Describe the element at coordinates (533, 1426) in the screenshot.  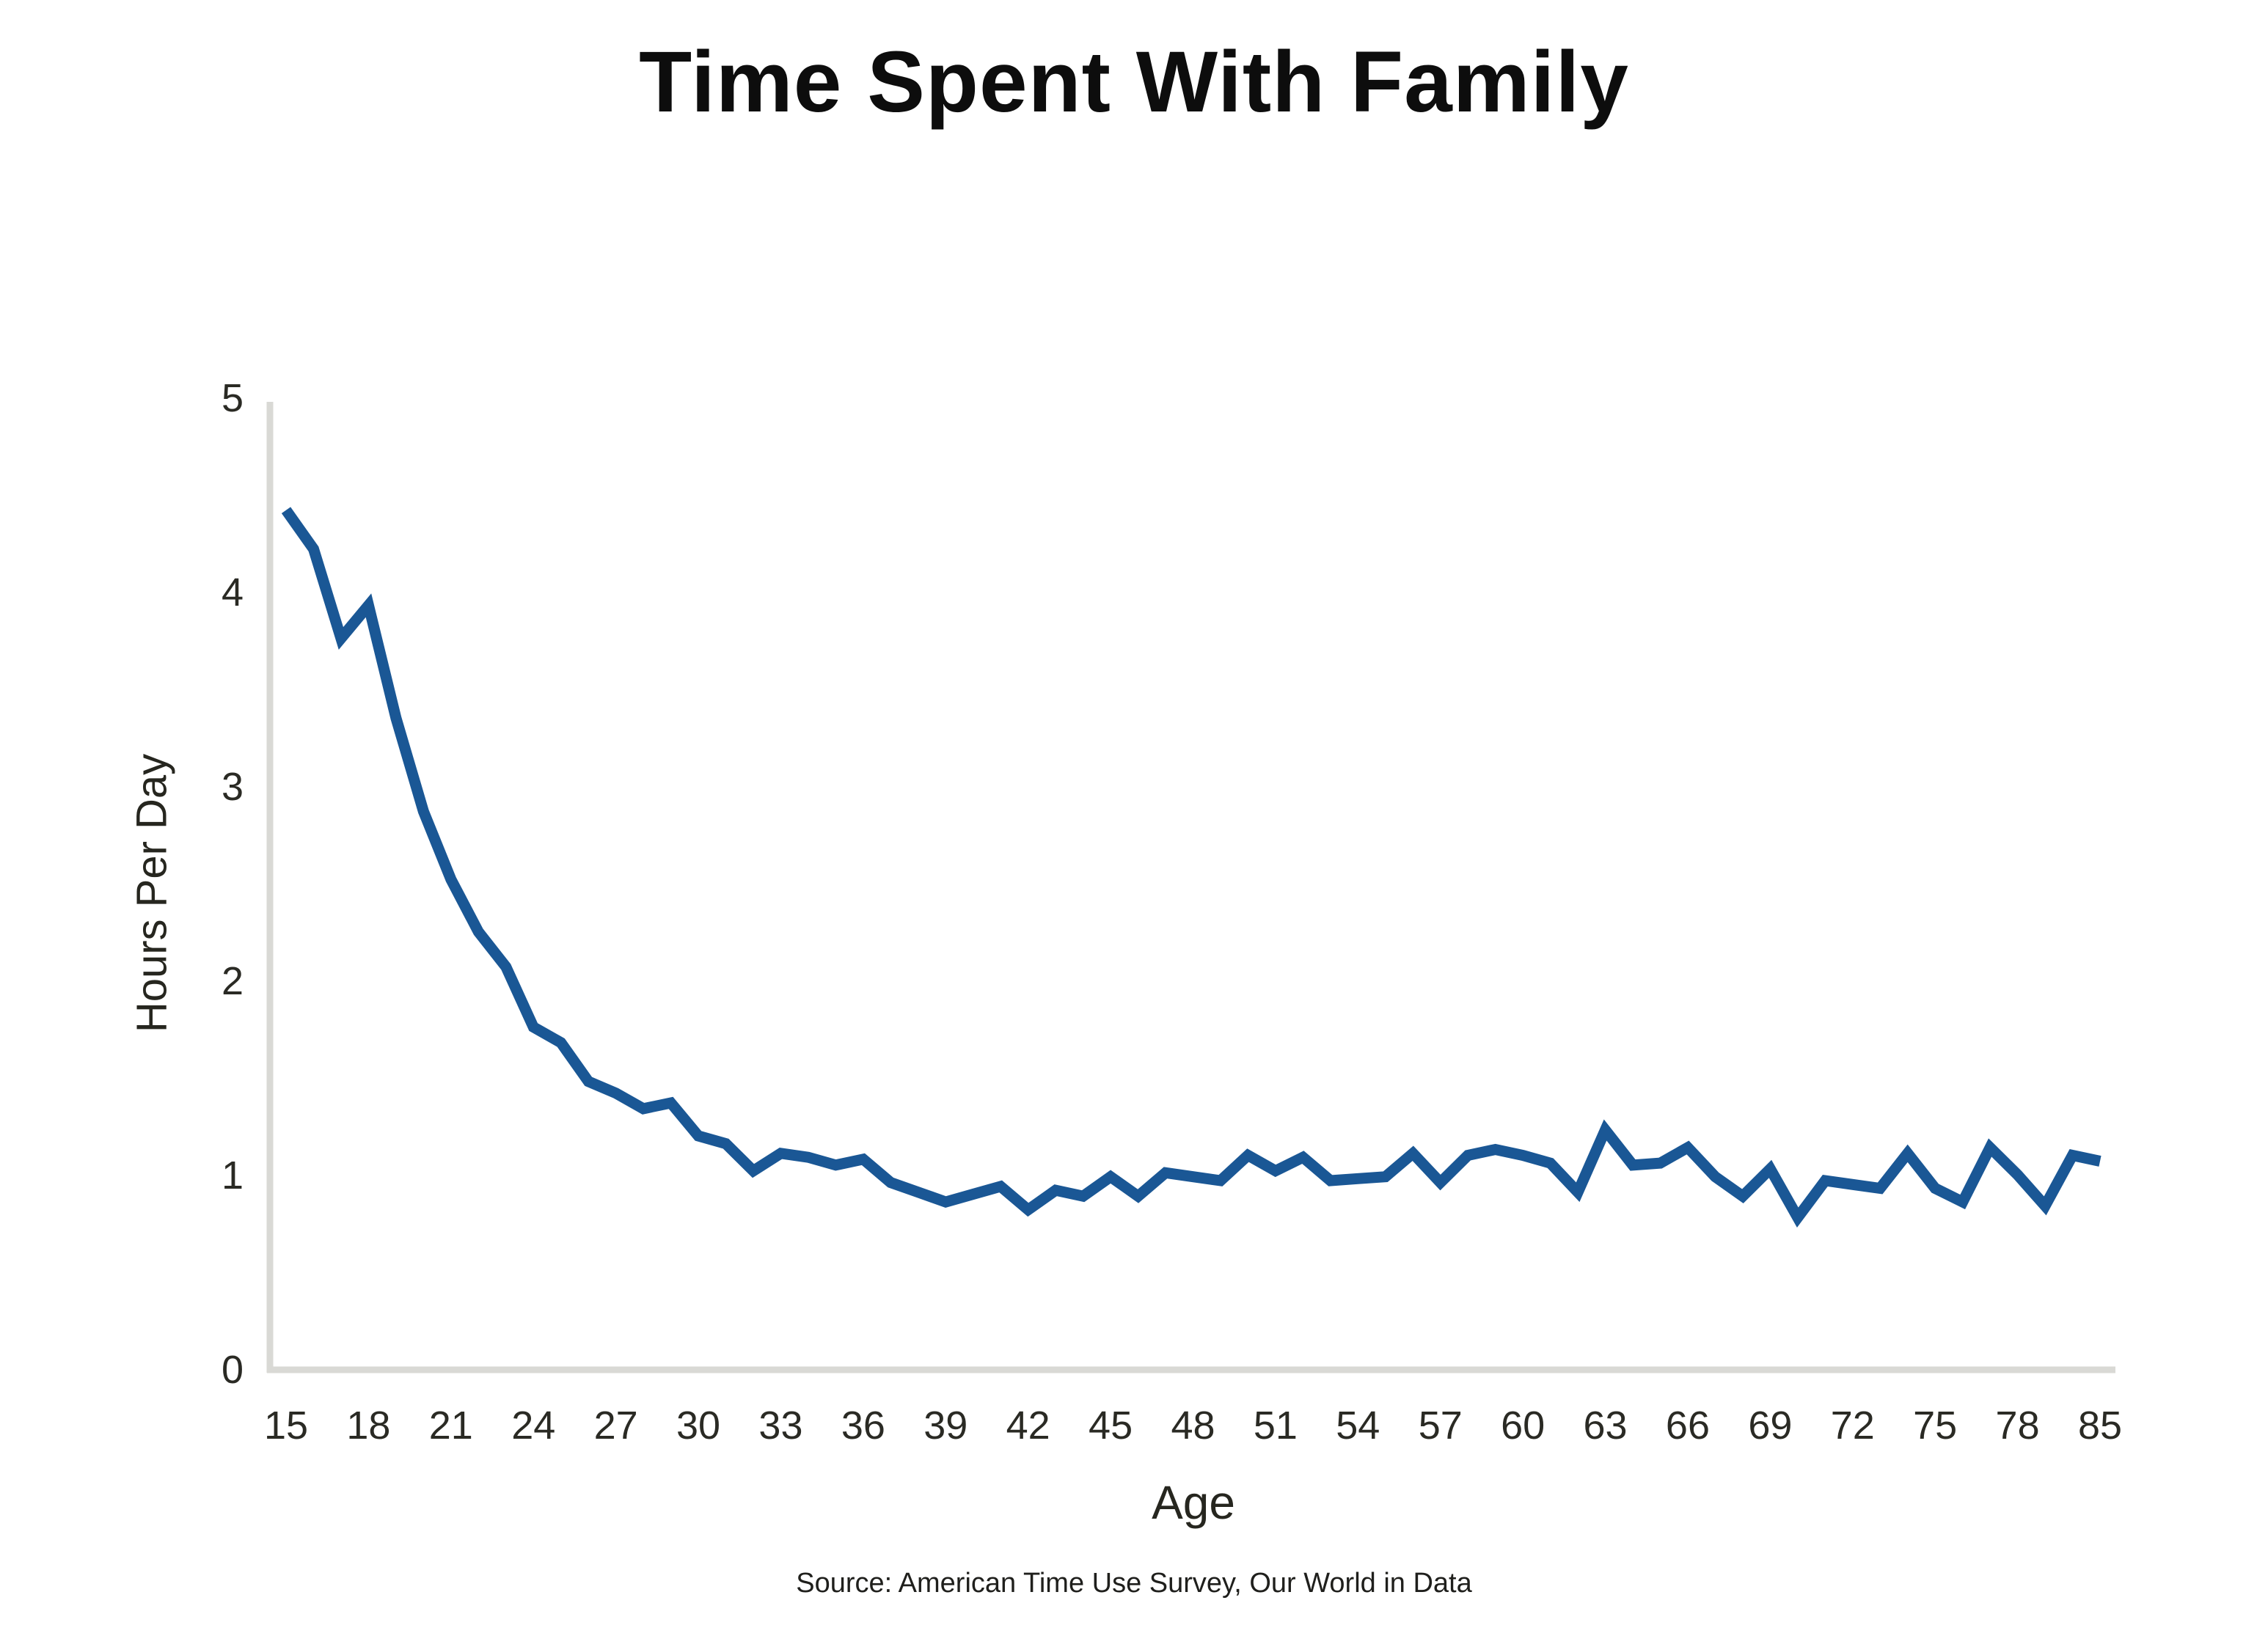
I see `x-tick-label: 24` at that location.